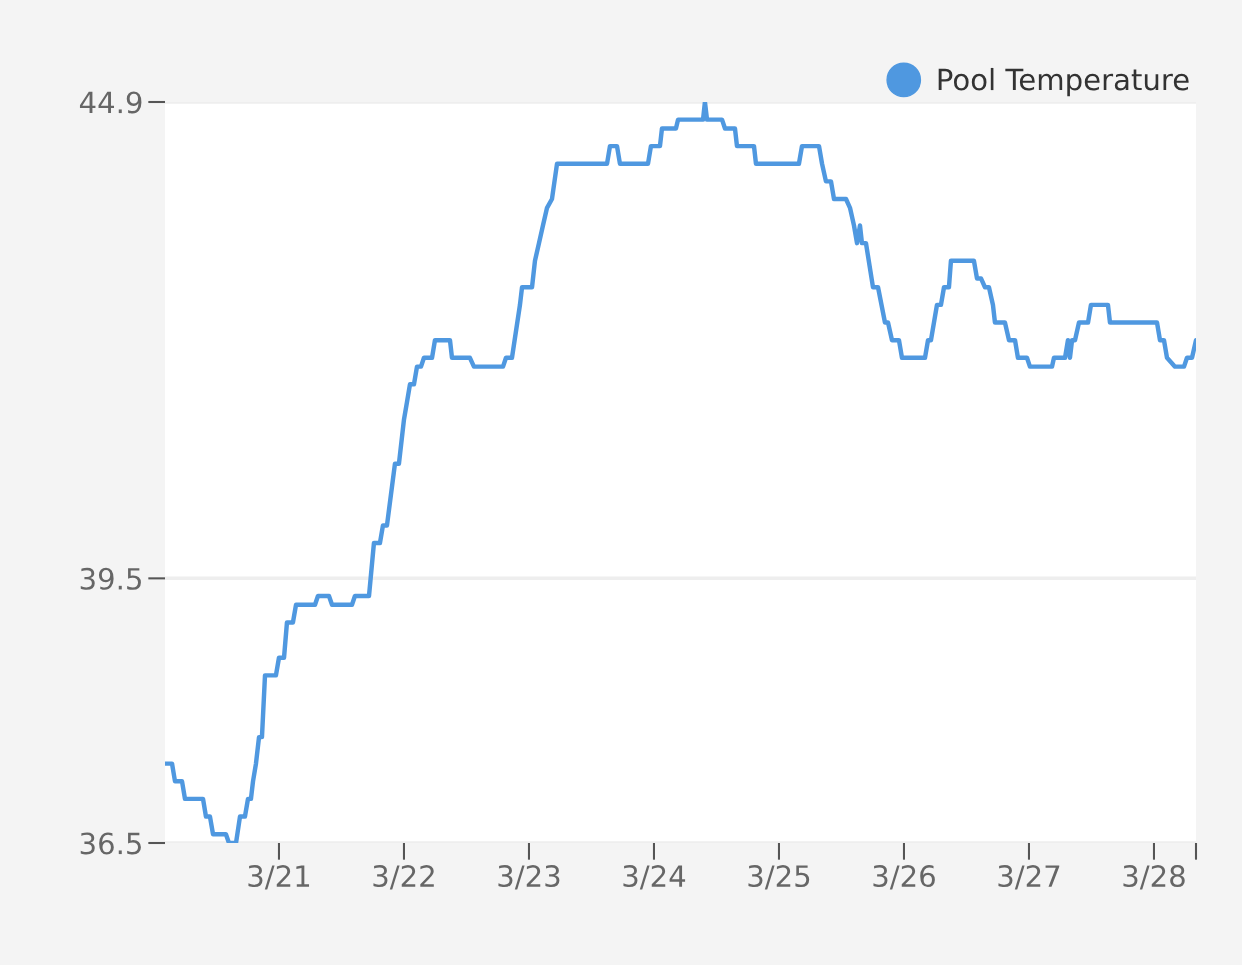 This screenshot has height=965, width=1242. I want to click on y-tick-label: 39.5, so click(110, 578).